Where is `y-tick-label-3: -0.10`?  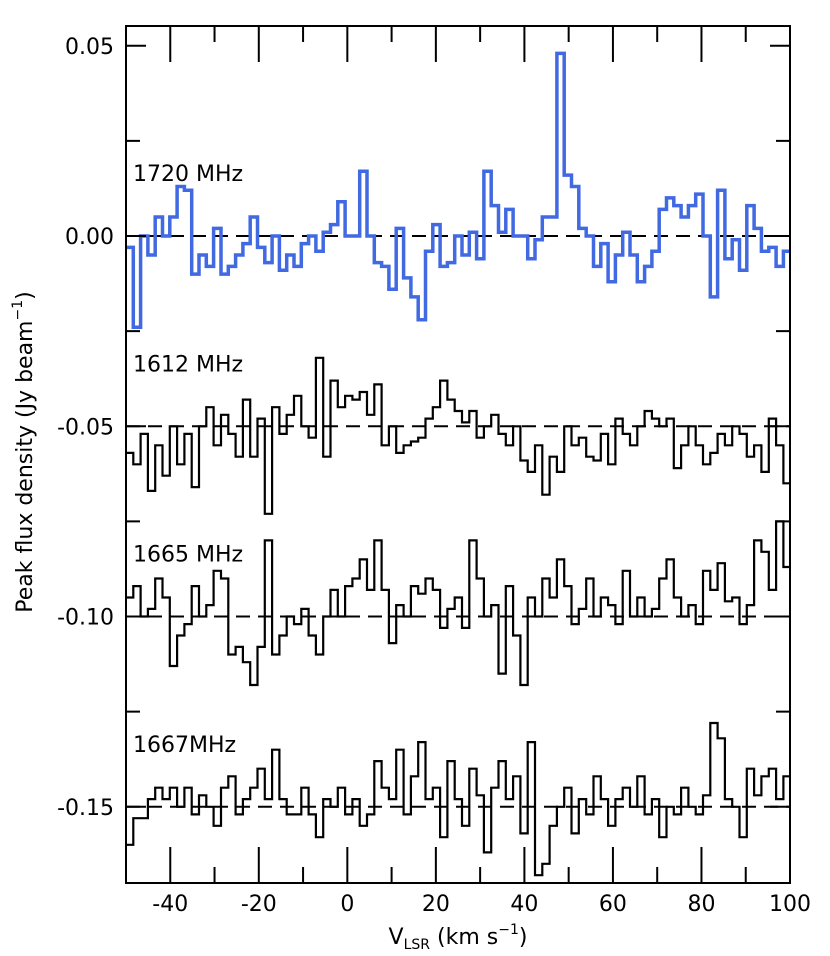
y-tick-label-3: -0.10 is located at coordinates (85, 618).